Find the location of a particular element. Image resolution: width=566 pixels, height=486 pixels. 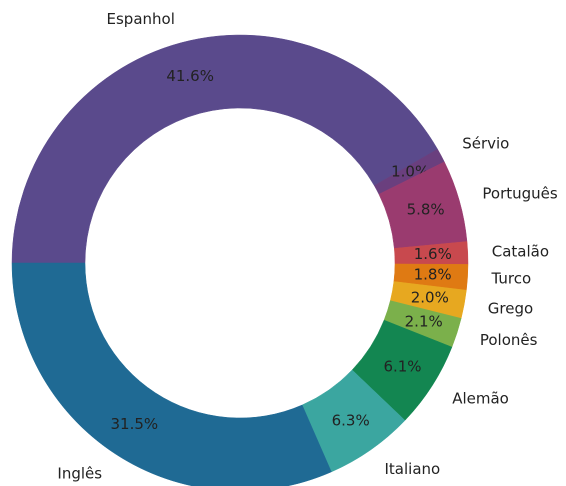

slice-label: Português is located at coordinates (520, 194).